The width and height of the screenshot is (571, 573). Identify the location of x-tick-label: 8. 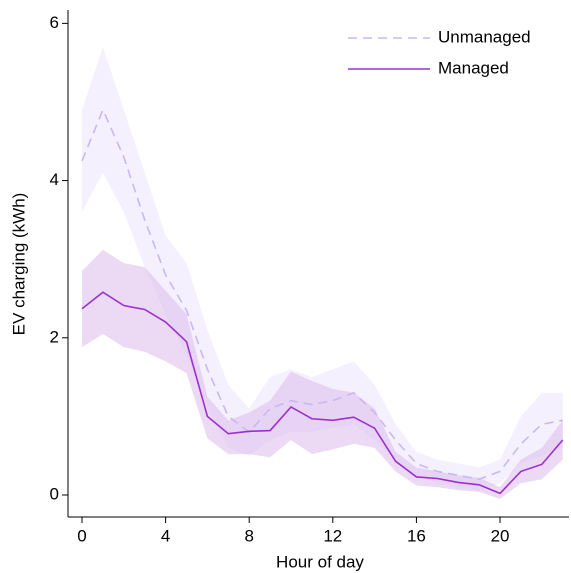
(248, 535).